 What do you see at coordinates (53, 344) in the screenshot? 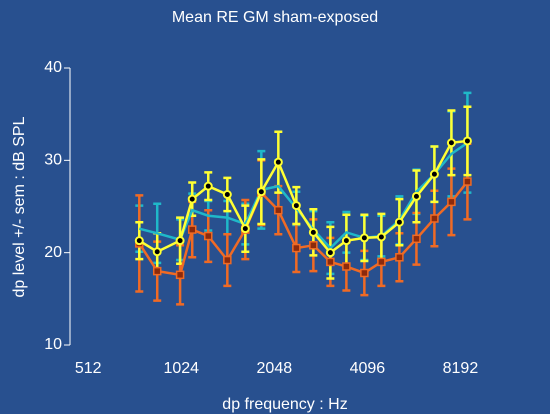
I see `y-tick-label: 10` at bounding box center [53, 344].